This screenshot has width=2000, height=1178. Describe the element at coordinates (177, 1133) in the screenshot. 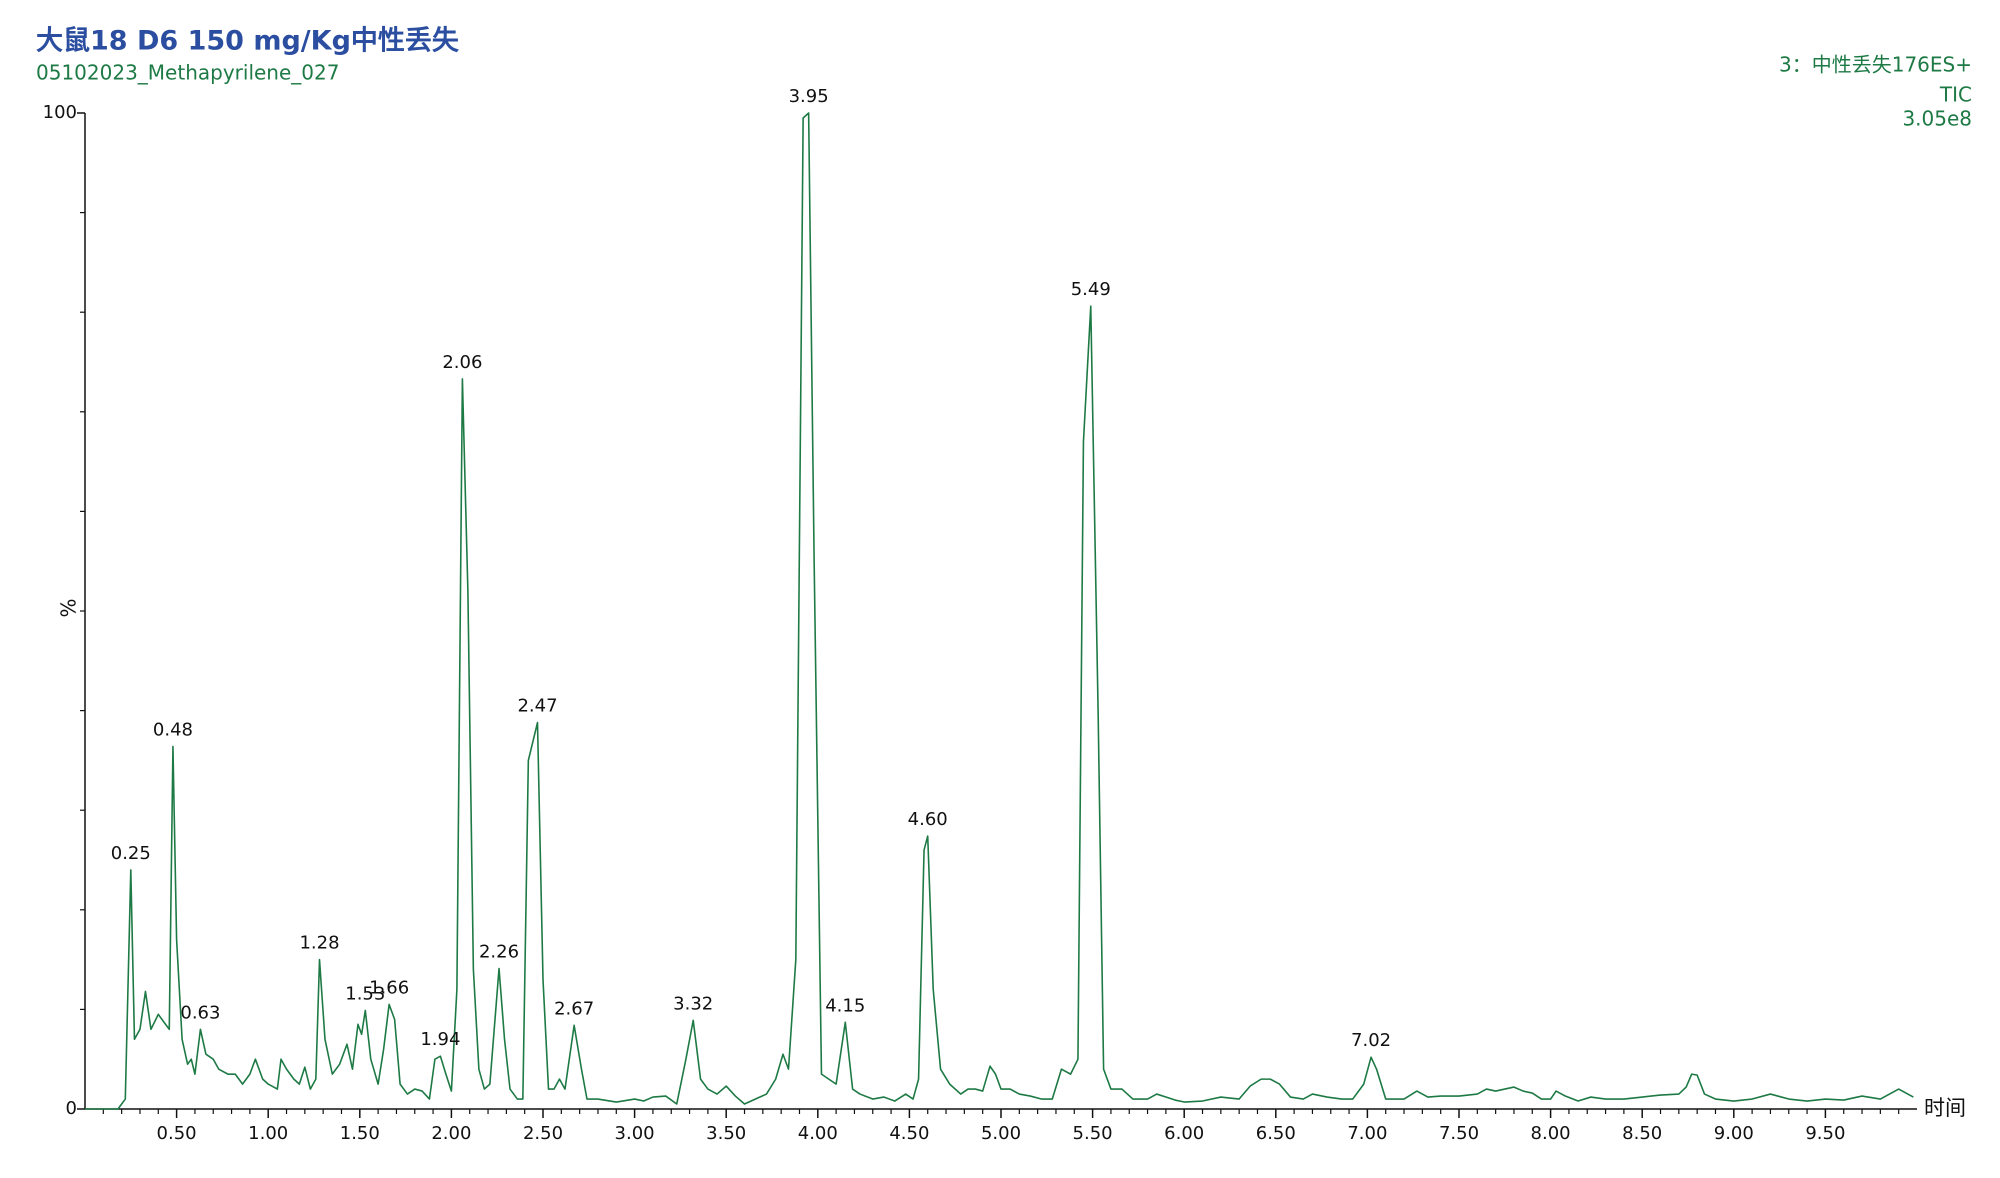

I see `x-tick-label: 0.50` at that location.